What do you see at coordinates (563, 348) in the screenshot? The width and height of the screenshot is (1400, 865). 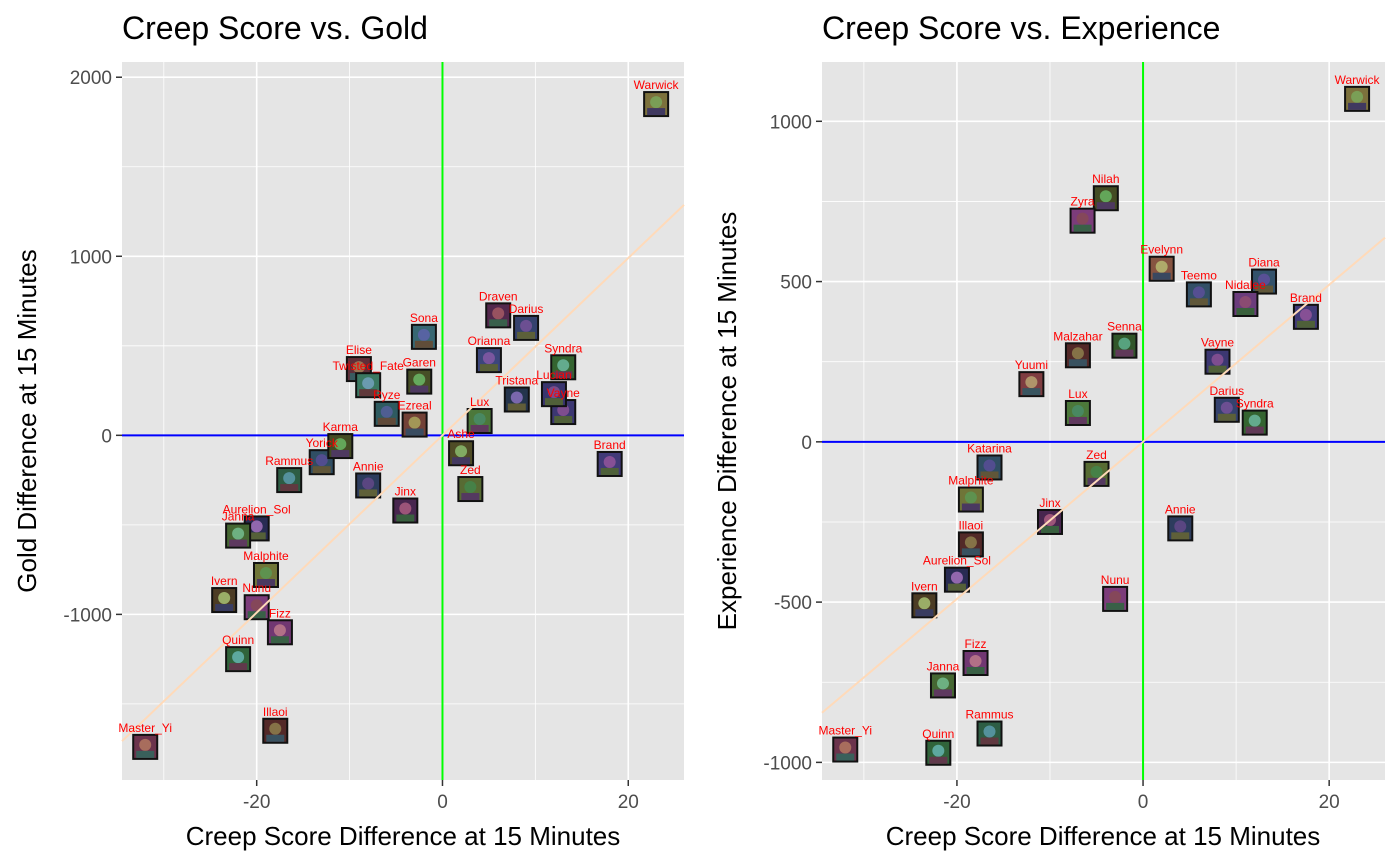 I see `gold-point-label: Syndra` at bounding box center [563, 348].